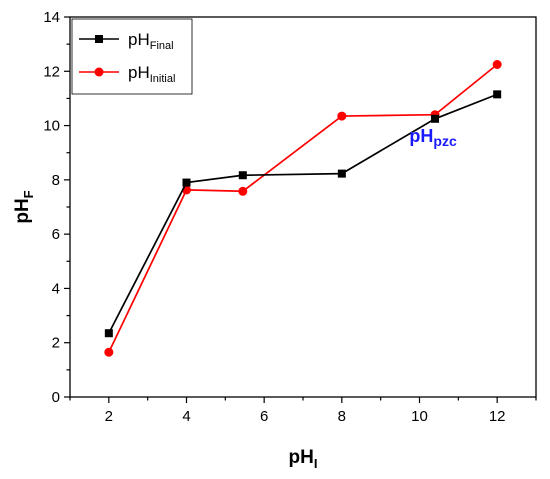 This screenshot has width=550, height=479. I want to click on legend-label-final: pHFinal, so click(151, 41).